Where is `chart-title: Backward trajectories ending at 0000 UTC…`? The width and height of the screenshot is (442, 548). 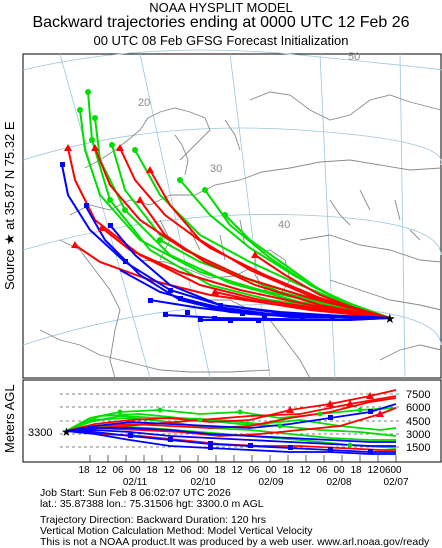
chart-title: Backward trajectories ending at 0000 UTC… is located at coordinates (221, 22).